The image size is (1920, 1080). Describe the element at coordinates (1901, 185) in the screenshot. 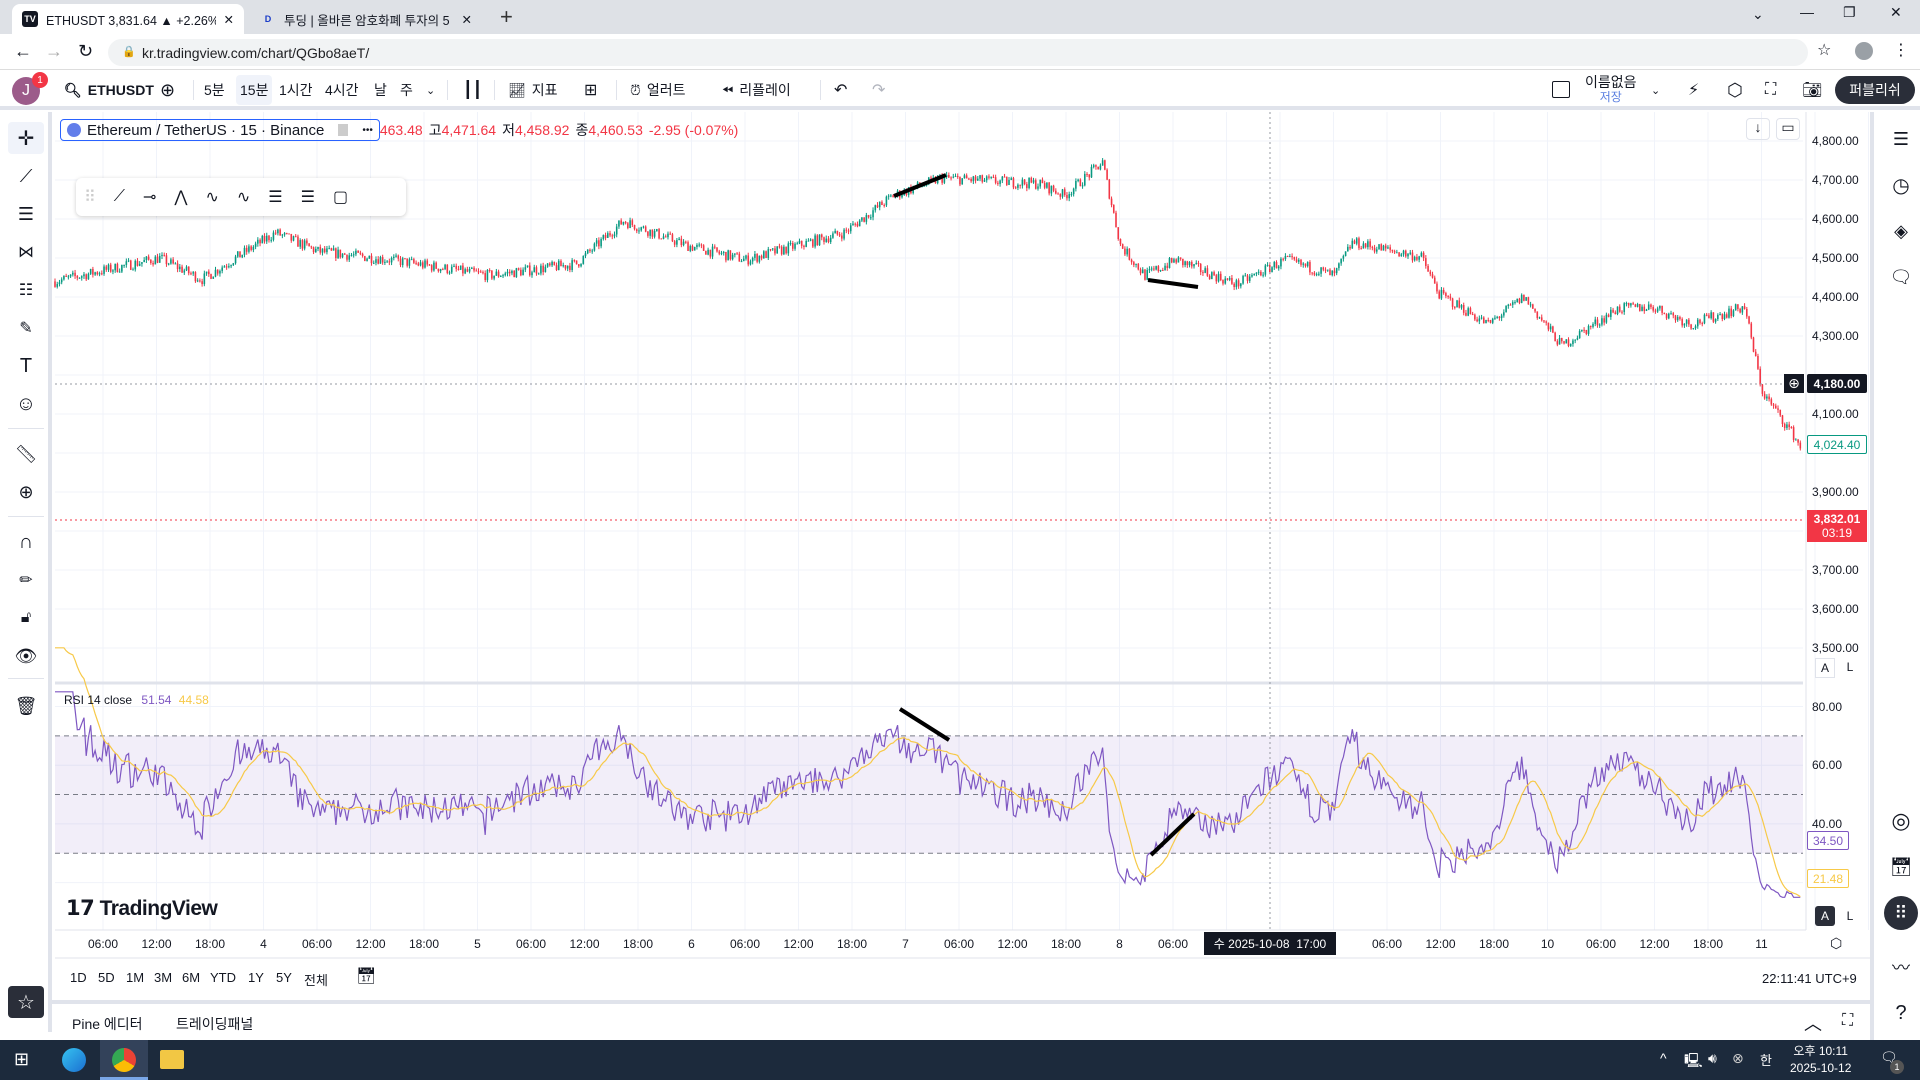

I see `alerts-clock-icon: ◷` at that location.